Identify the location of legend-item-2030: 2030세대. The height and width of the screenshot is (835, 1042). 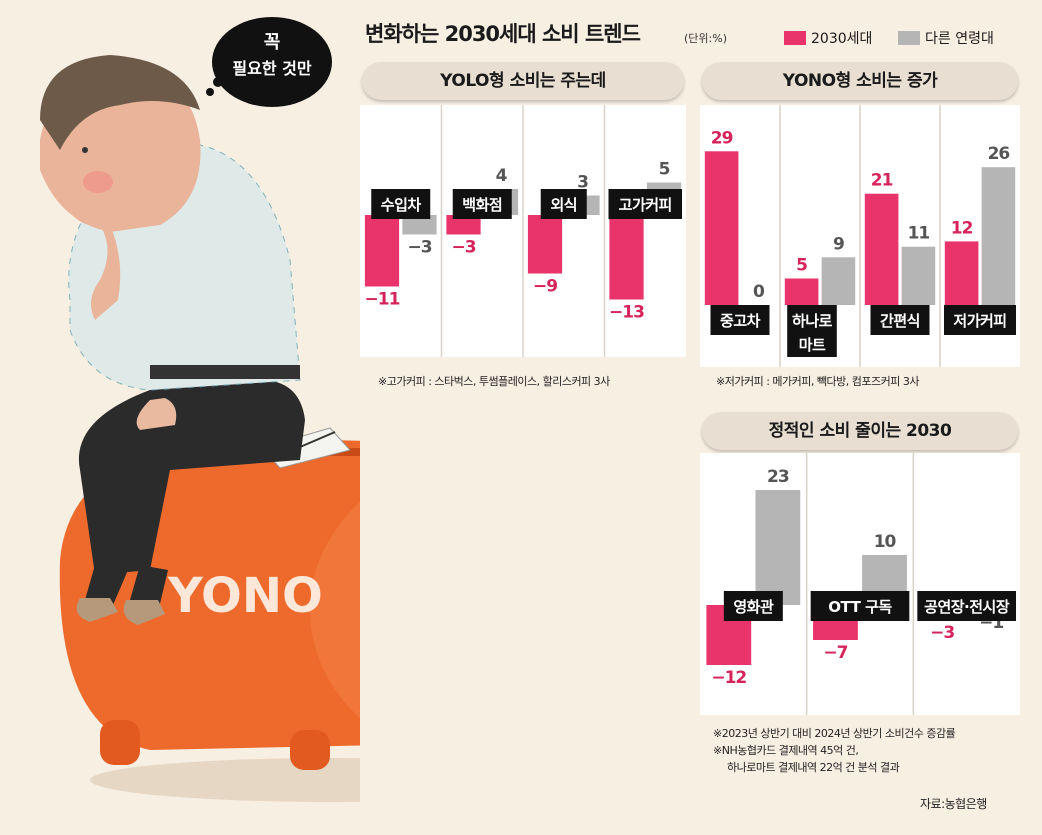
(828, 38).